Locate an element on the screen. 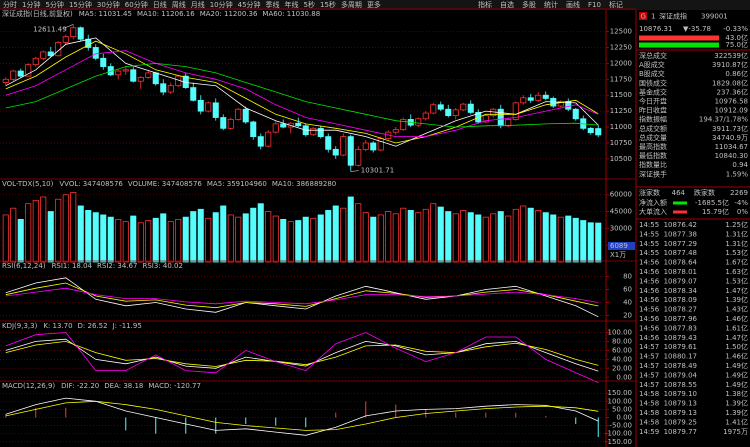 This screenshot has height=447, width=750. stat-value: 1829.08亿 is located at coordinates (730, 82).